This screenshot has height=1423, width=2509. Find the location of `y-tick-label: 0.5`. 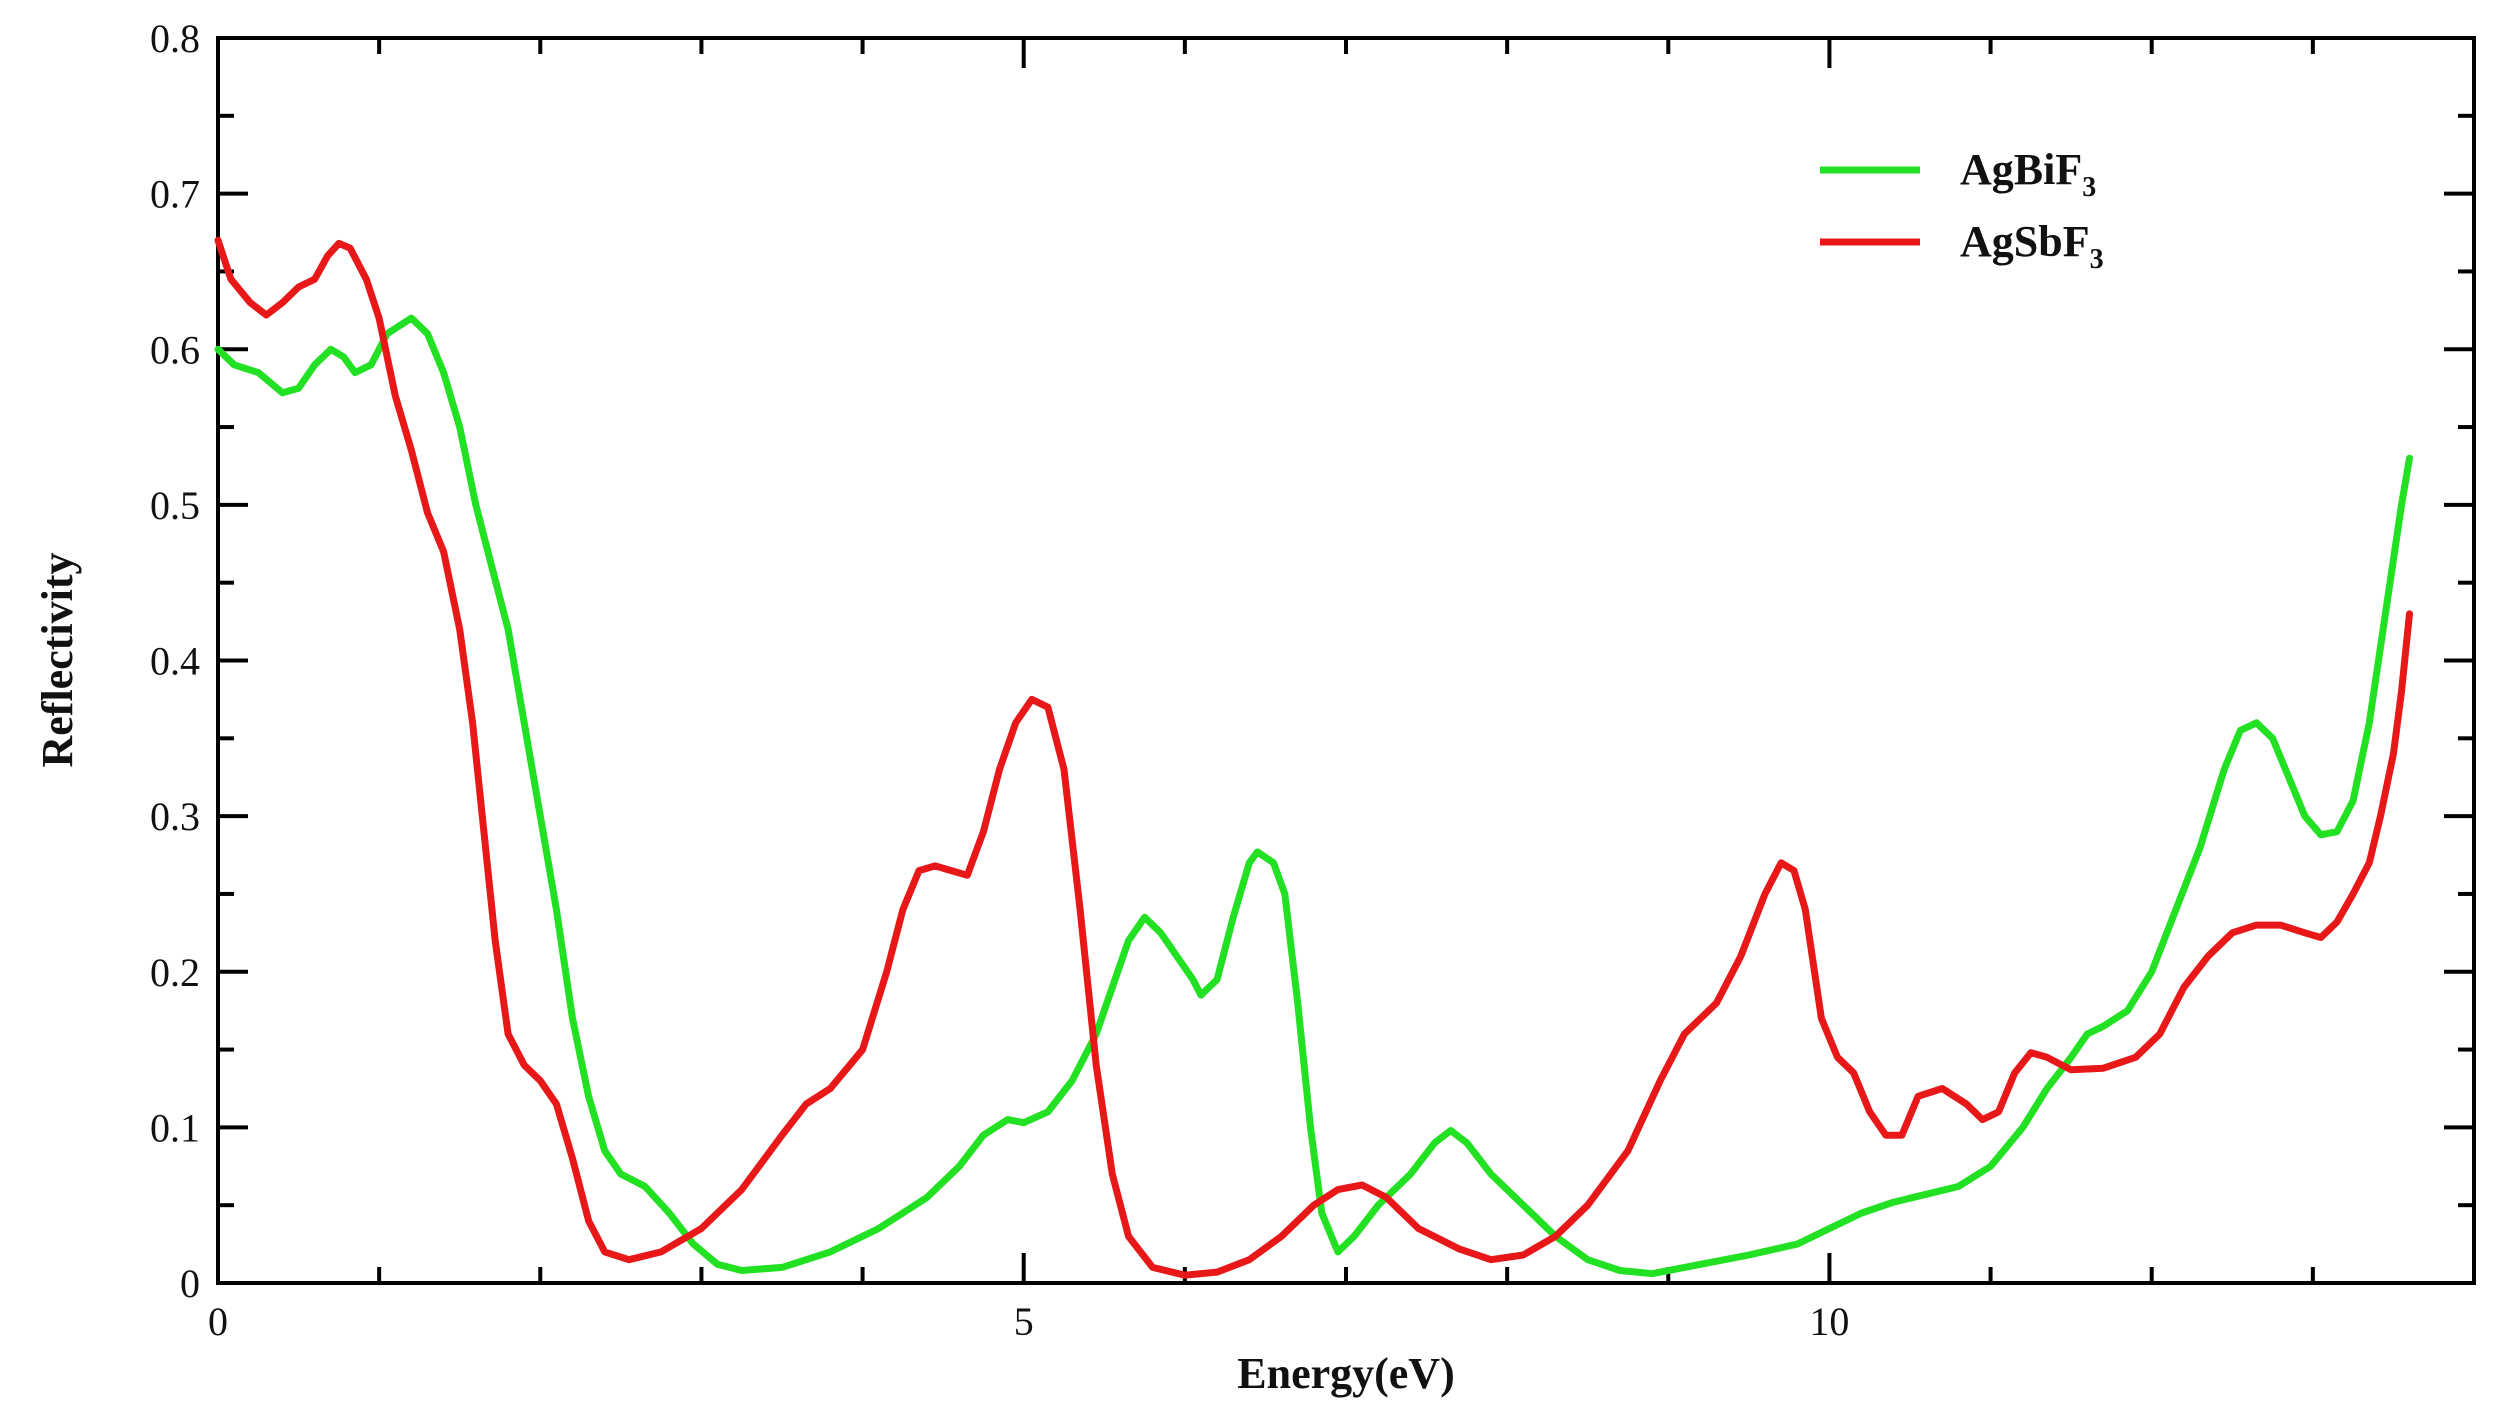

y-tick-label: 0.5 is located at coordinates (175, 505).